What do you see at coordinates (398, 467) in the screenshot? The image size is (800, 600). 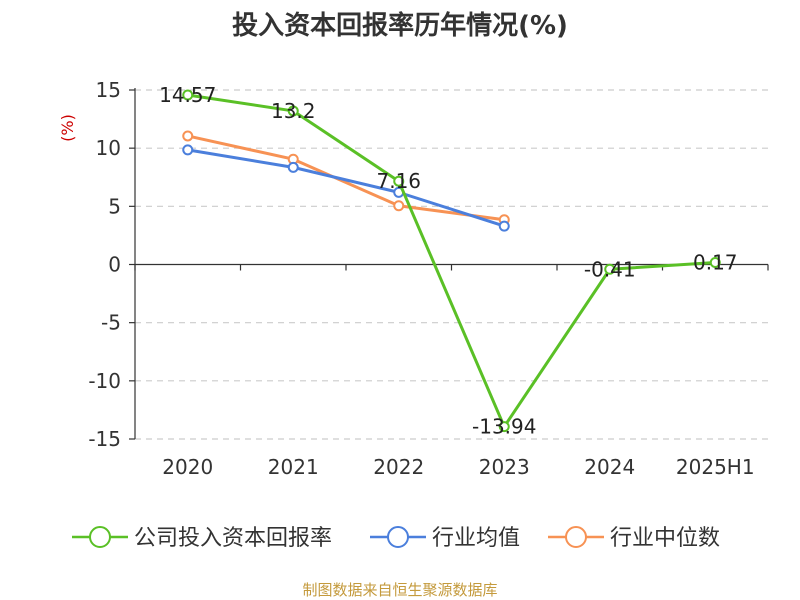 I see `x-tick-label: 2022` at bounding box center [398, 467].